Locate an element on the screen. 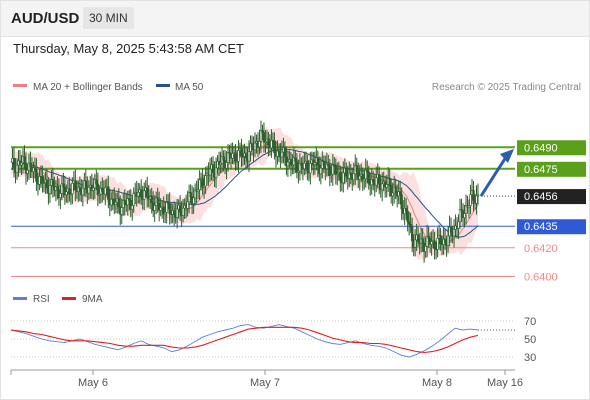 This screenshot has width=590, height=400. legend-swatch-rsi-ma is located at coordinates (69, 298).